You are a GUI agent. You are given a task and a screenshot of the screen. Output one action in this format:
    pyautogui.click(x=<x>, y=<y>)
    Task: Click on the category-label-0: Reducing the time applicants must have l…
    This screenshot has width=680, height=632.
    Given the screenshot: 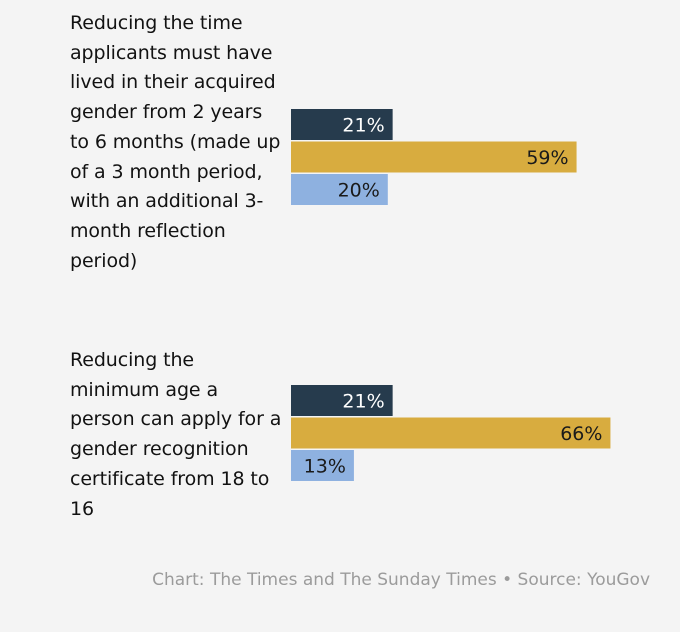 What is the action you would take?
    pyautogui.click(x=175, y=142)
    